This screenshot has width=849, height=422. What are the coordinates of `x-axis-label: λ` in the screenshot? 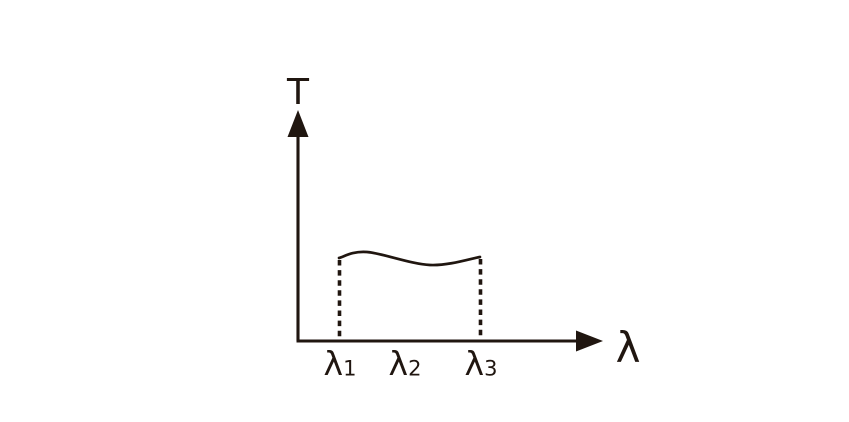 It's located at (628, 347).